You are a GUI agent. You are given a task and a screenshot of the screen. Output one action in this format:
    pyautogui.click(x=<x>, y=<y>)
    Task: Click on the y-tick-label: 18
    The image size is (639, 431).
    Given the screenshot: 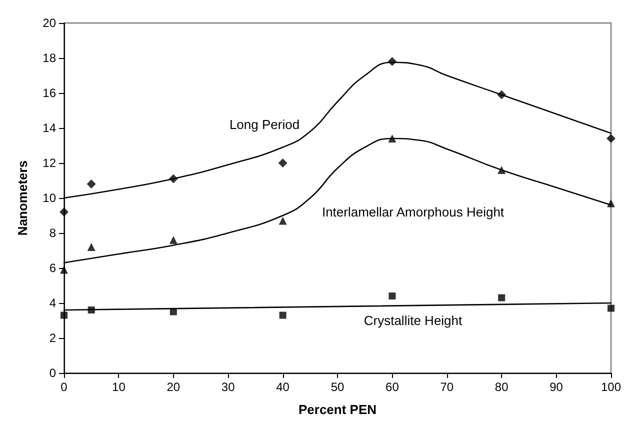 What is the action you would take?
    pyautogui.click(x=49, y=58)
    